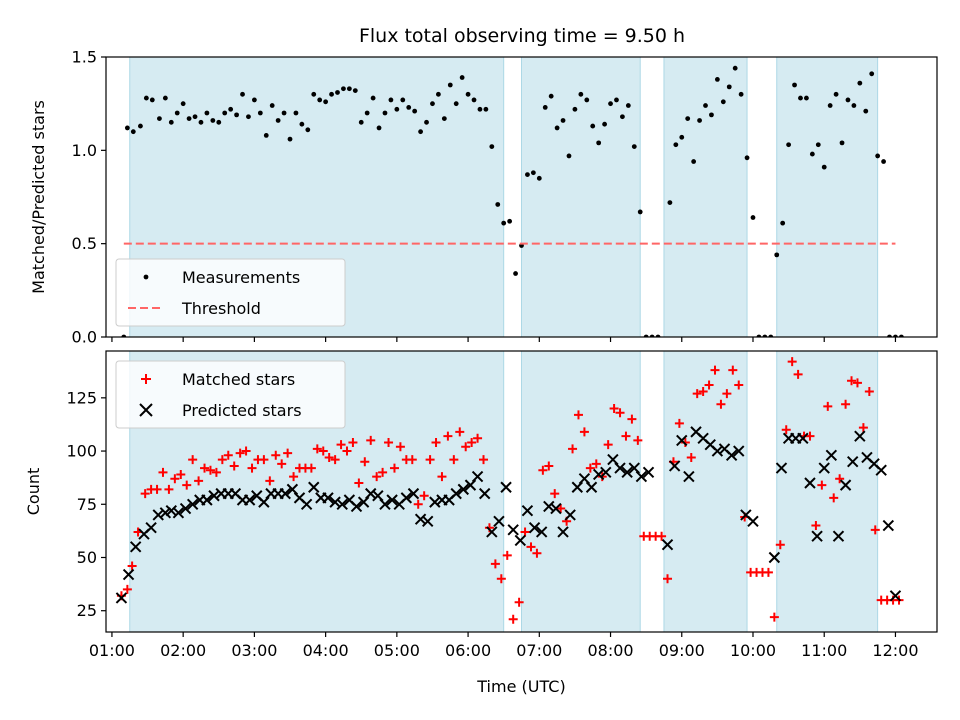  What do you see at coordinates (146, 410) in the screenshot?
I see `bottom-legend-predicted-stars-marker` at bounding box center [146, 410].